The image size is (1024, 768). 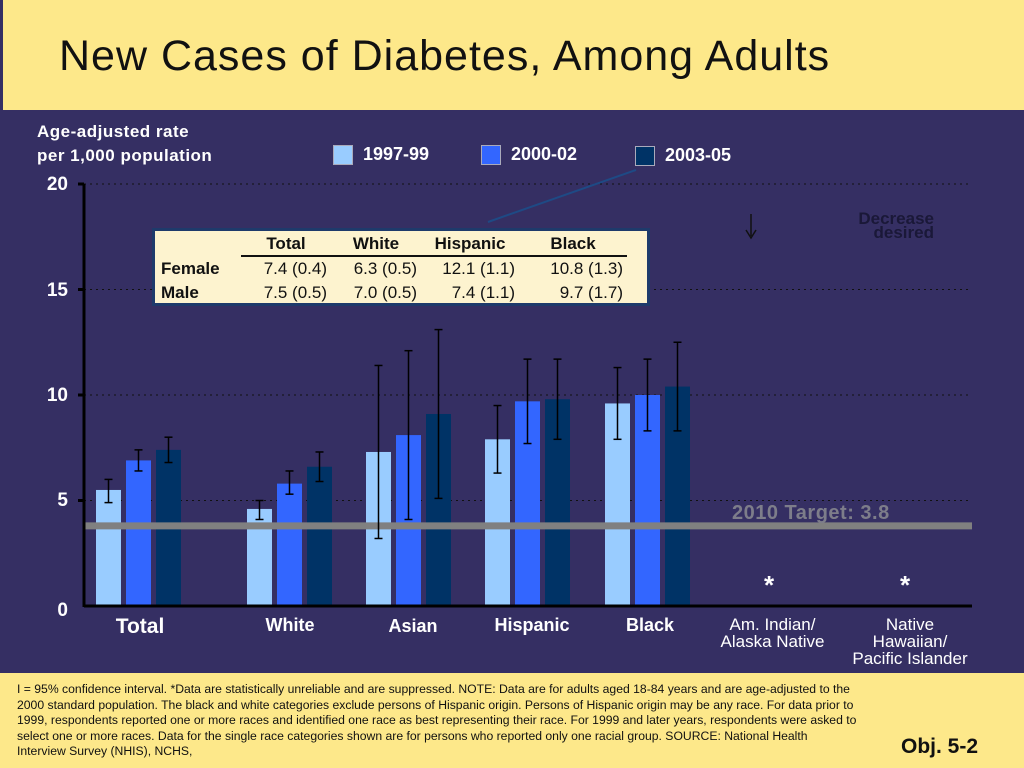 What do you see at coordinates (586, 268) in the screenshot?
I see `inset-table-cell: 10.8 (1.3)` at bounding box center [586, 268].